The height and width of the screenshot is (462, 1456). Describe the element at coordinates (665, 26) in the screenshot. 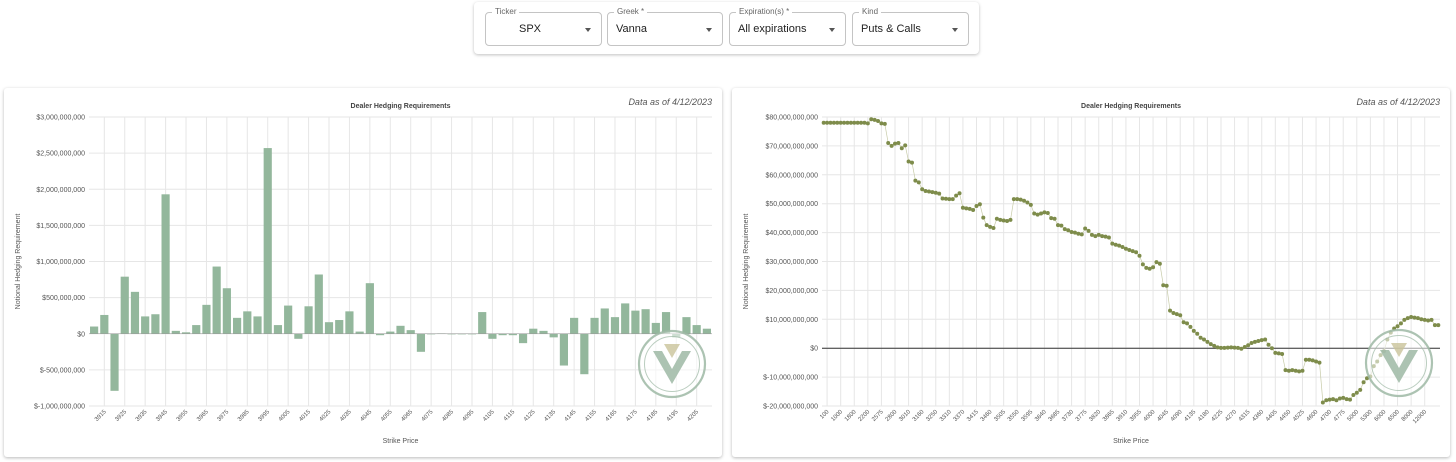

I see `greek-select: Greek * Vanna` at that location.